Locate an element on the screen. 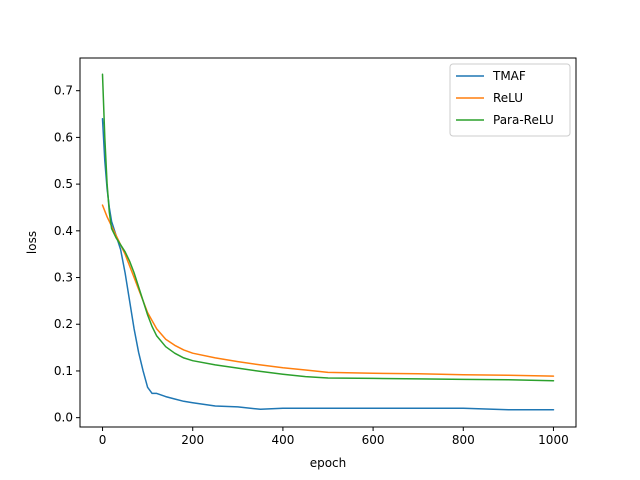 The width and height of the screenshot is (640, 480). x-tick-label: 600 is located at coordinates (373, 440).